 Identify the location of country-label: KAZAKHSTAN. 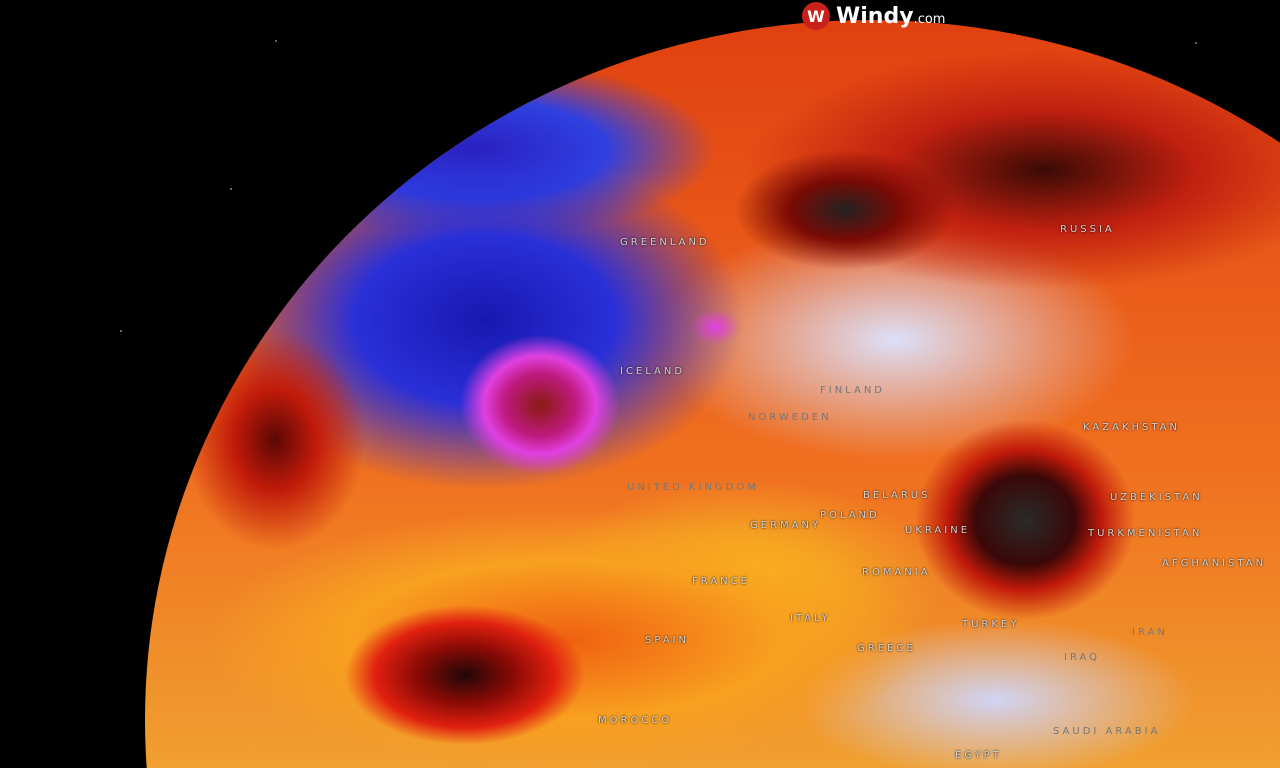
(1131, 427).